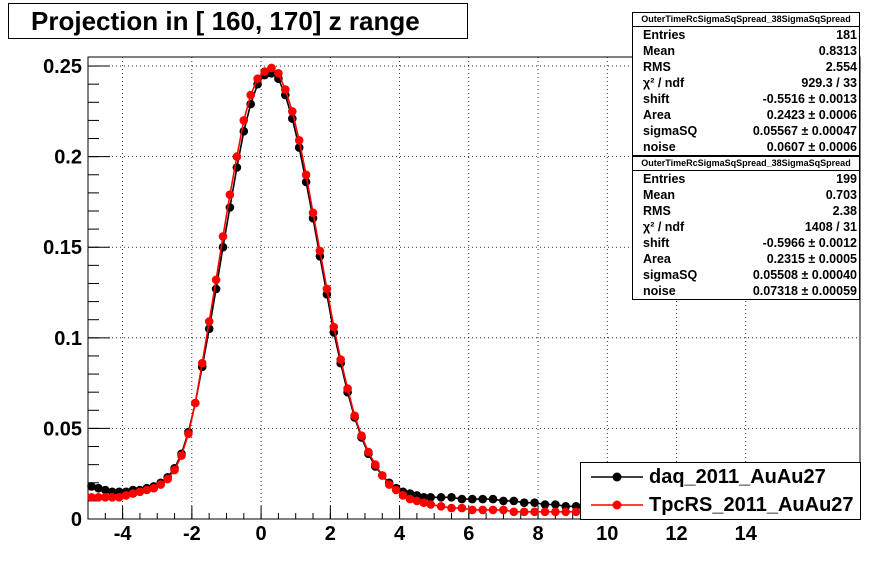 The width and height of the screenshot is (878, 578). I want to click on legend-label-tpcrs: TpcRS_2011_AuAu27, so click(751, 505).